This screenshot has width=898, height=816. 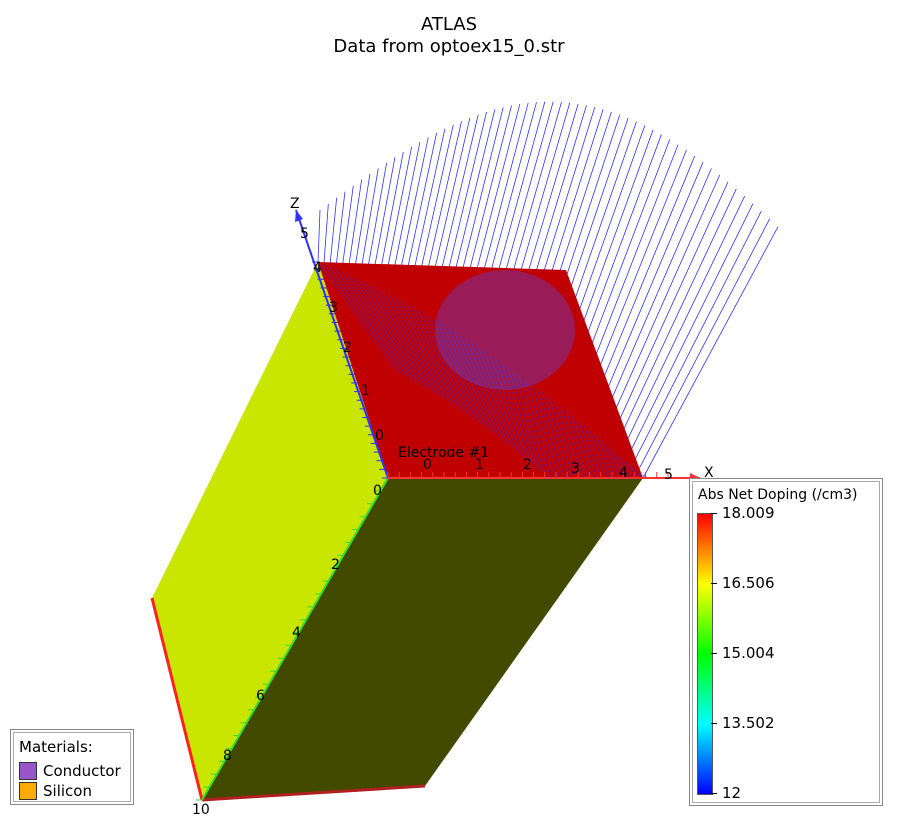 I want to click on left-edge-red, so click(x=177, y=699).